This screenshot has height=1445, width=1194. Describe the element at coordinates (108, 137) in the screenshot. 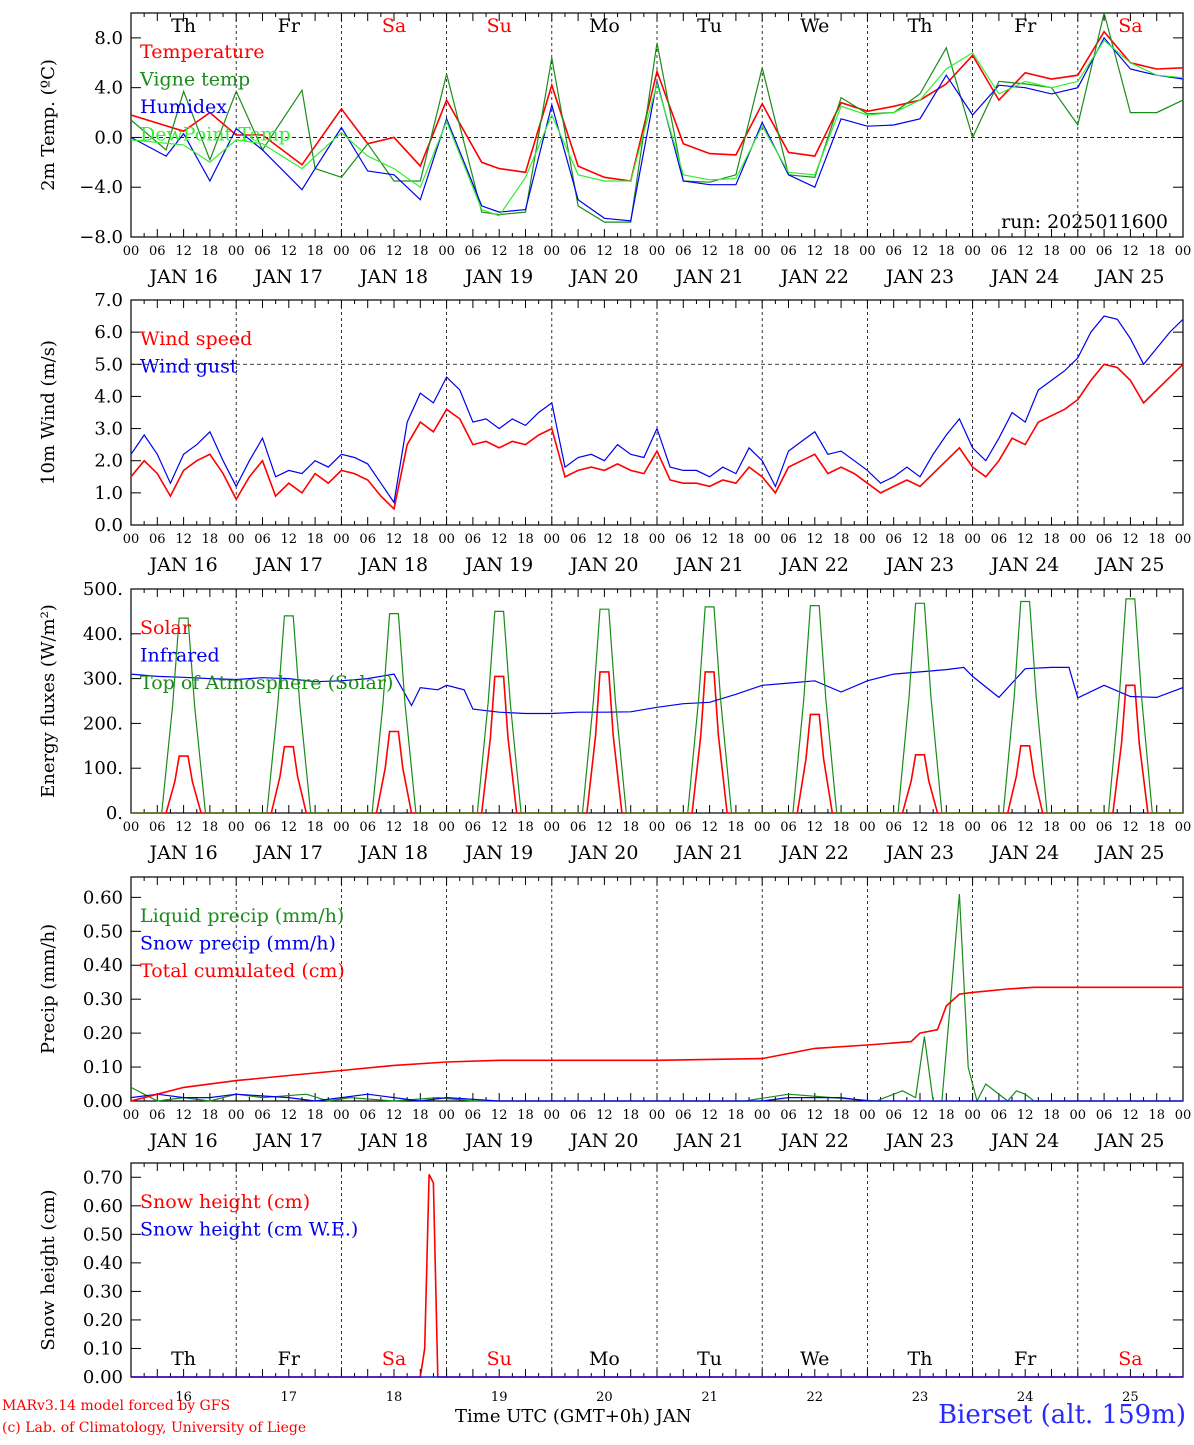

I see `y-tick-label: 0.0` at that location.